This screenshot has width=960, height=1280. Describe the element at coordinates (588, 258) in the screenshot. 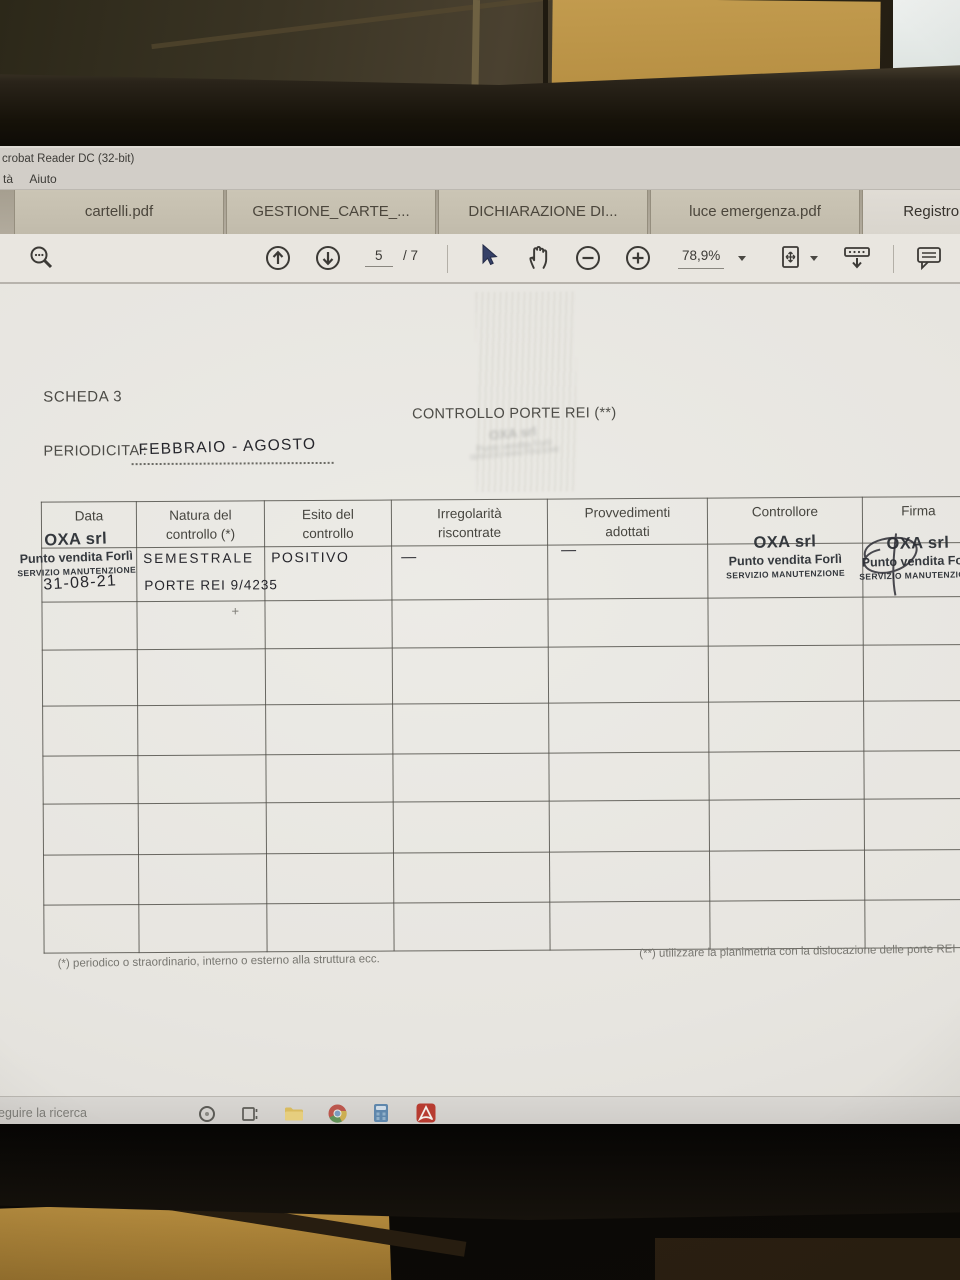

I see `zoom-out-icon` at that location.